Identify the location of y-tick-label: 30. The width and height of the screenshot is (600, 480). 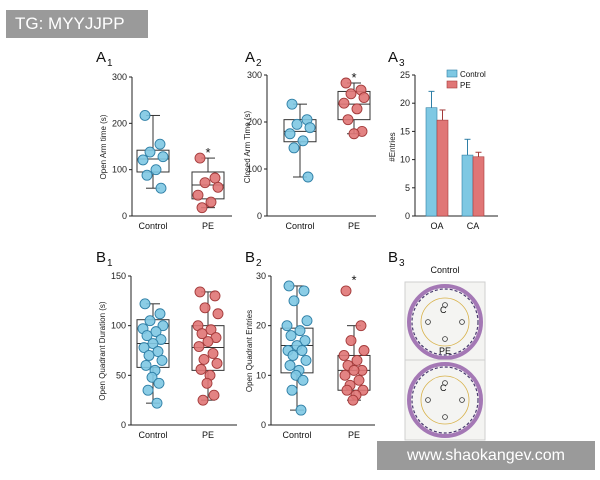
(261, 276).